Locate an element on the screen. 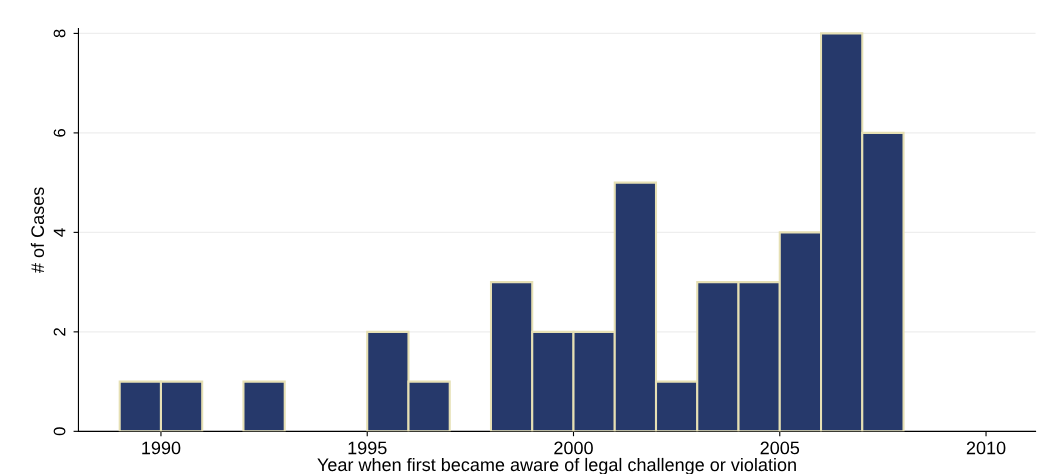  y-tick-label: 4 is located at coordinates (59, 232).